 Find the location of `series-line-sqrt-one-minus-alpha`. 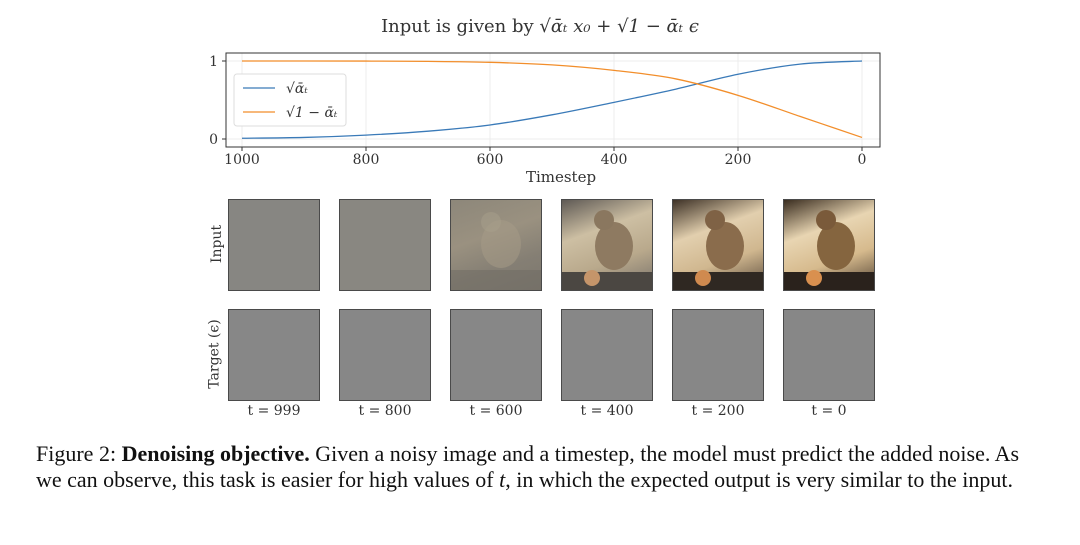

series-line-sqrt-one-minus-alpha is located at coordinates (552, 99).